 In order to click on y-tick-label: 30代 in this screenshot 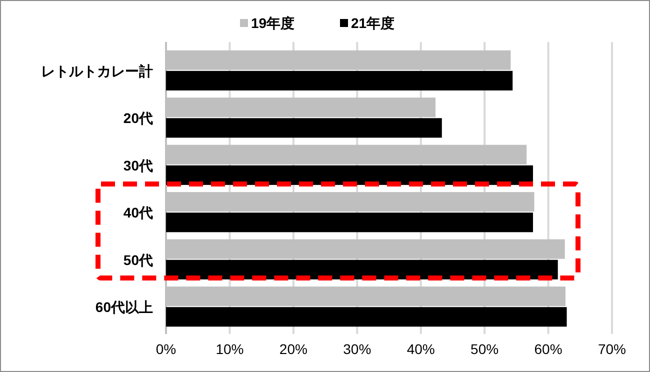, I will do `click(138, 165)`.